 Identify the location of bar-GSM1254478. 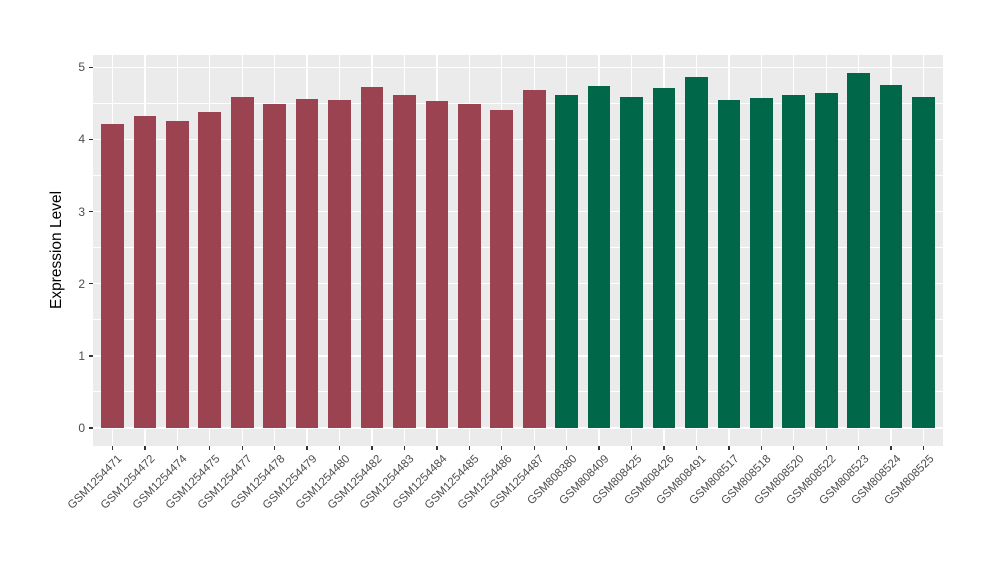
(275, 266).